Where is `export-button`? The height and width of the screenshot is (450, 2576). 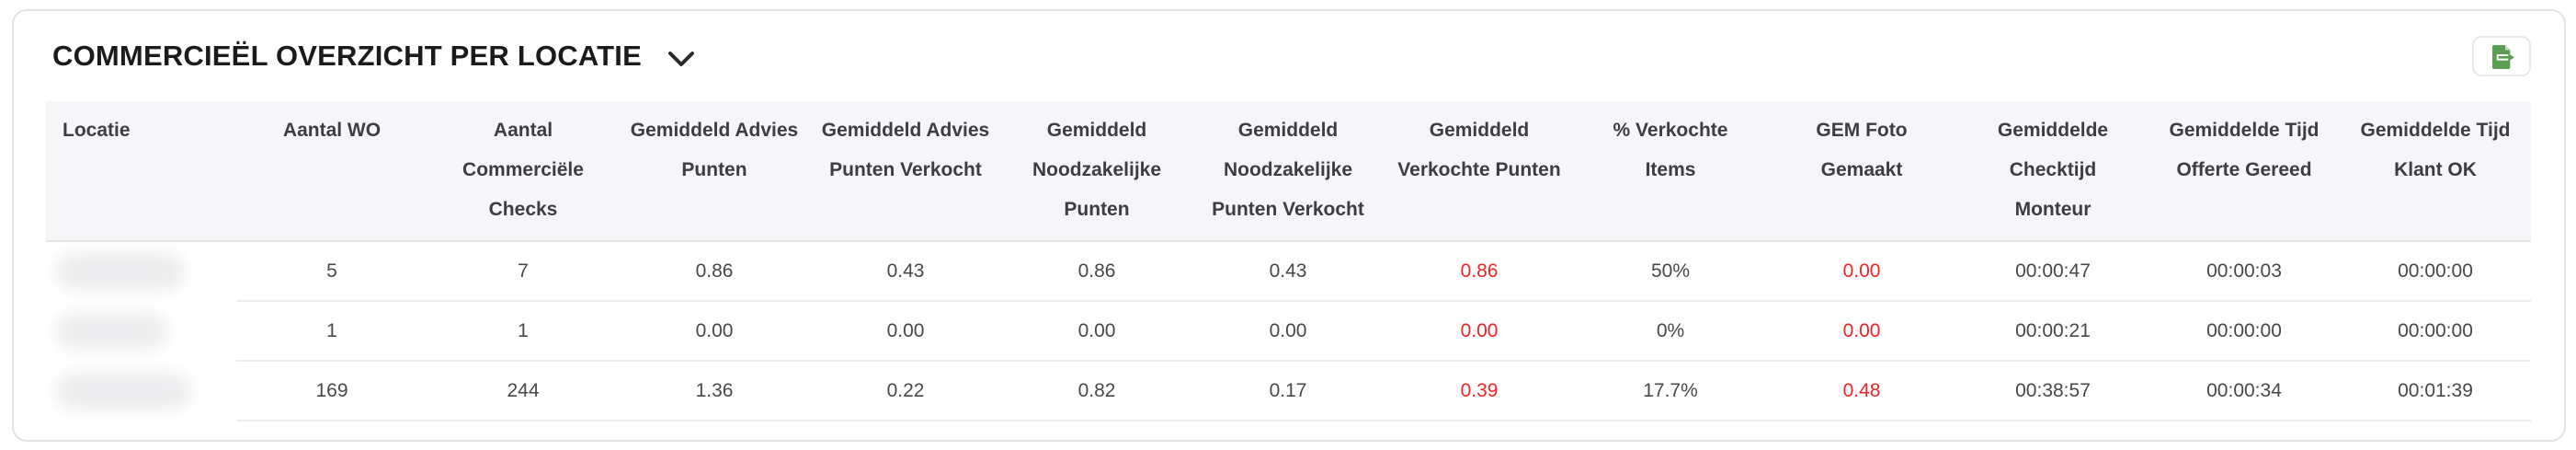
export-button is located at coordinates (2501, 56).